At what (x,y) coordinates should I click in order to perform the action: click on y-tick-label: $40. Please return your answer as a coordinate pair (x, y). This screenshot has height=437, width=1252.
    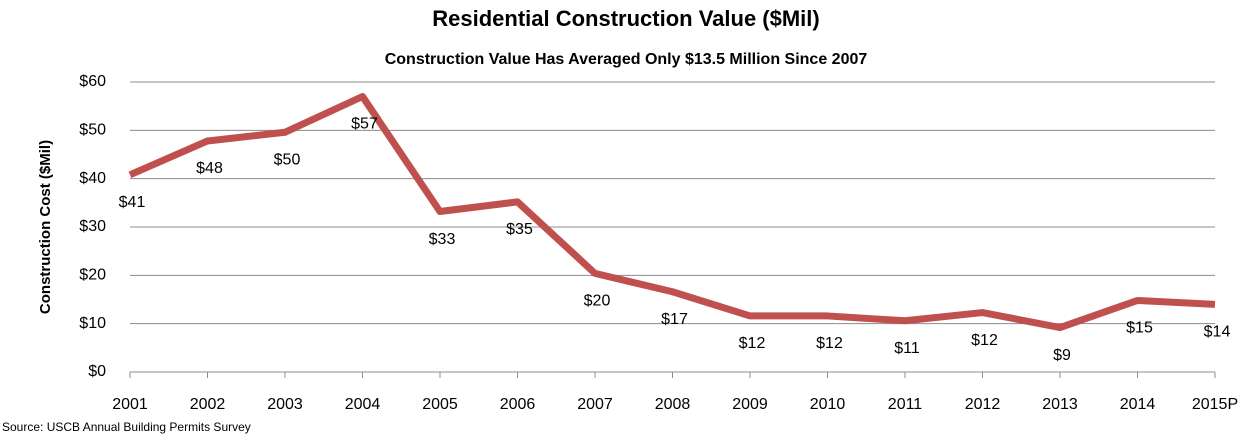
    Looking at the image, I should click on (92, 178).